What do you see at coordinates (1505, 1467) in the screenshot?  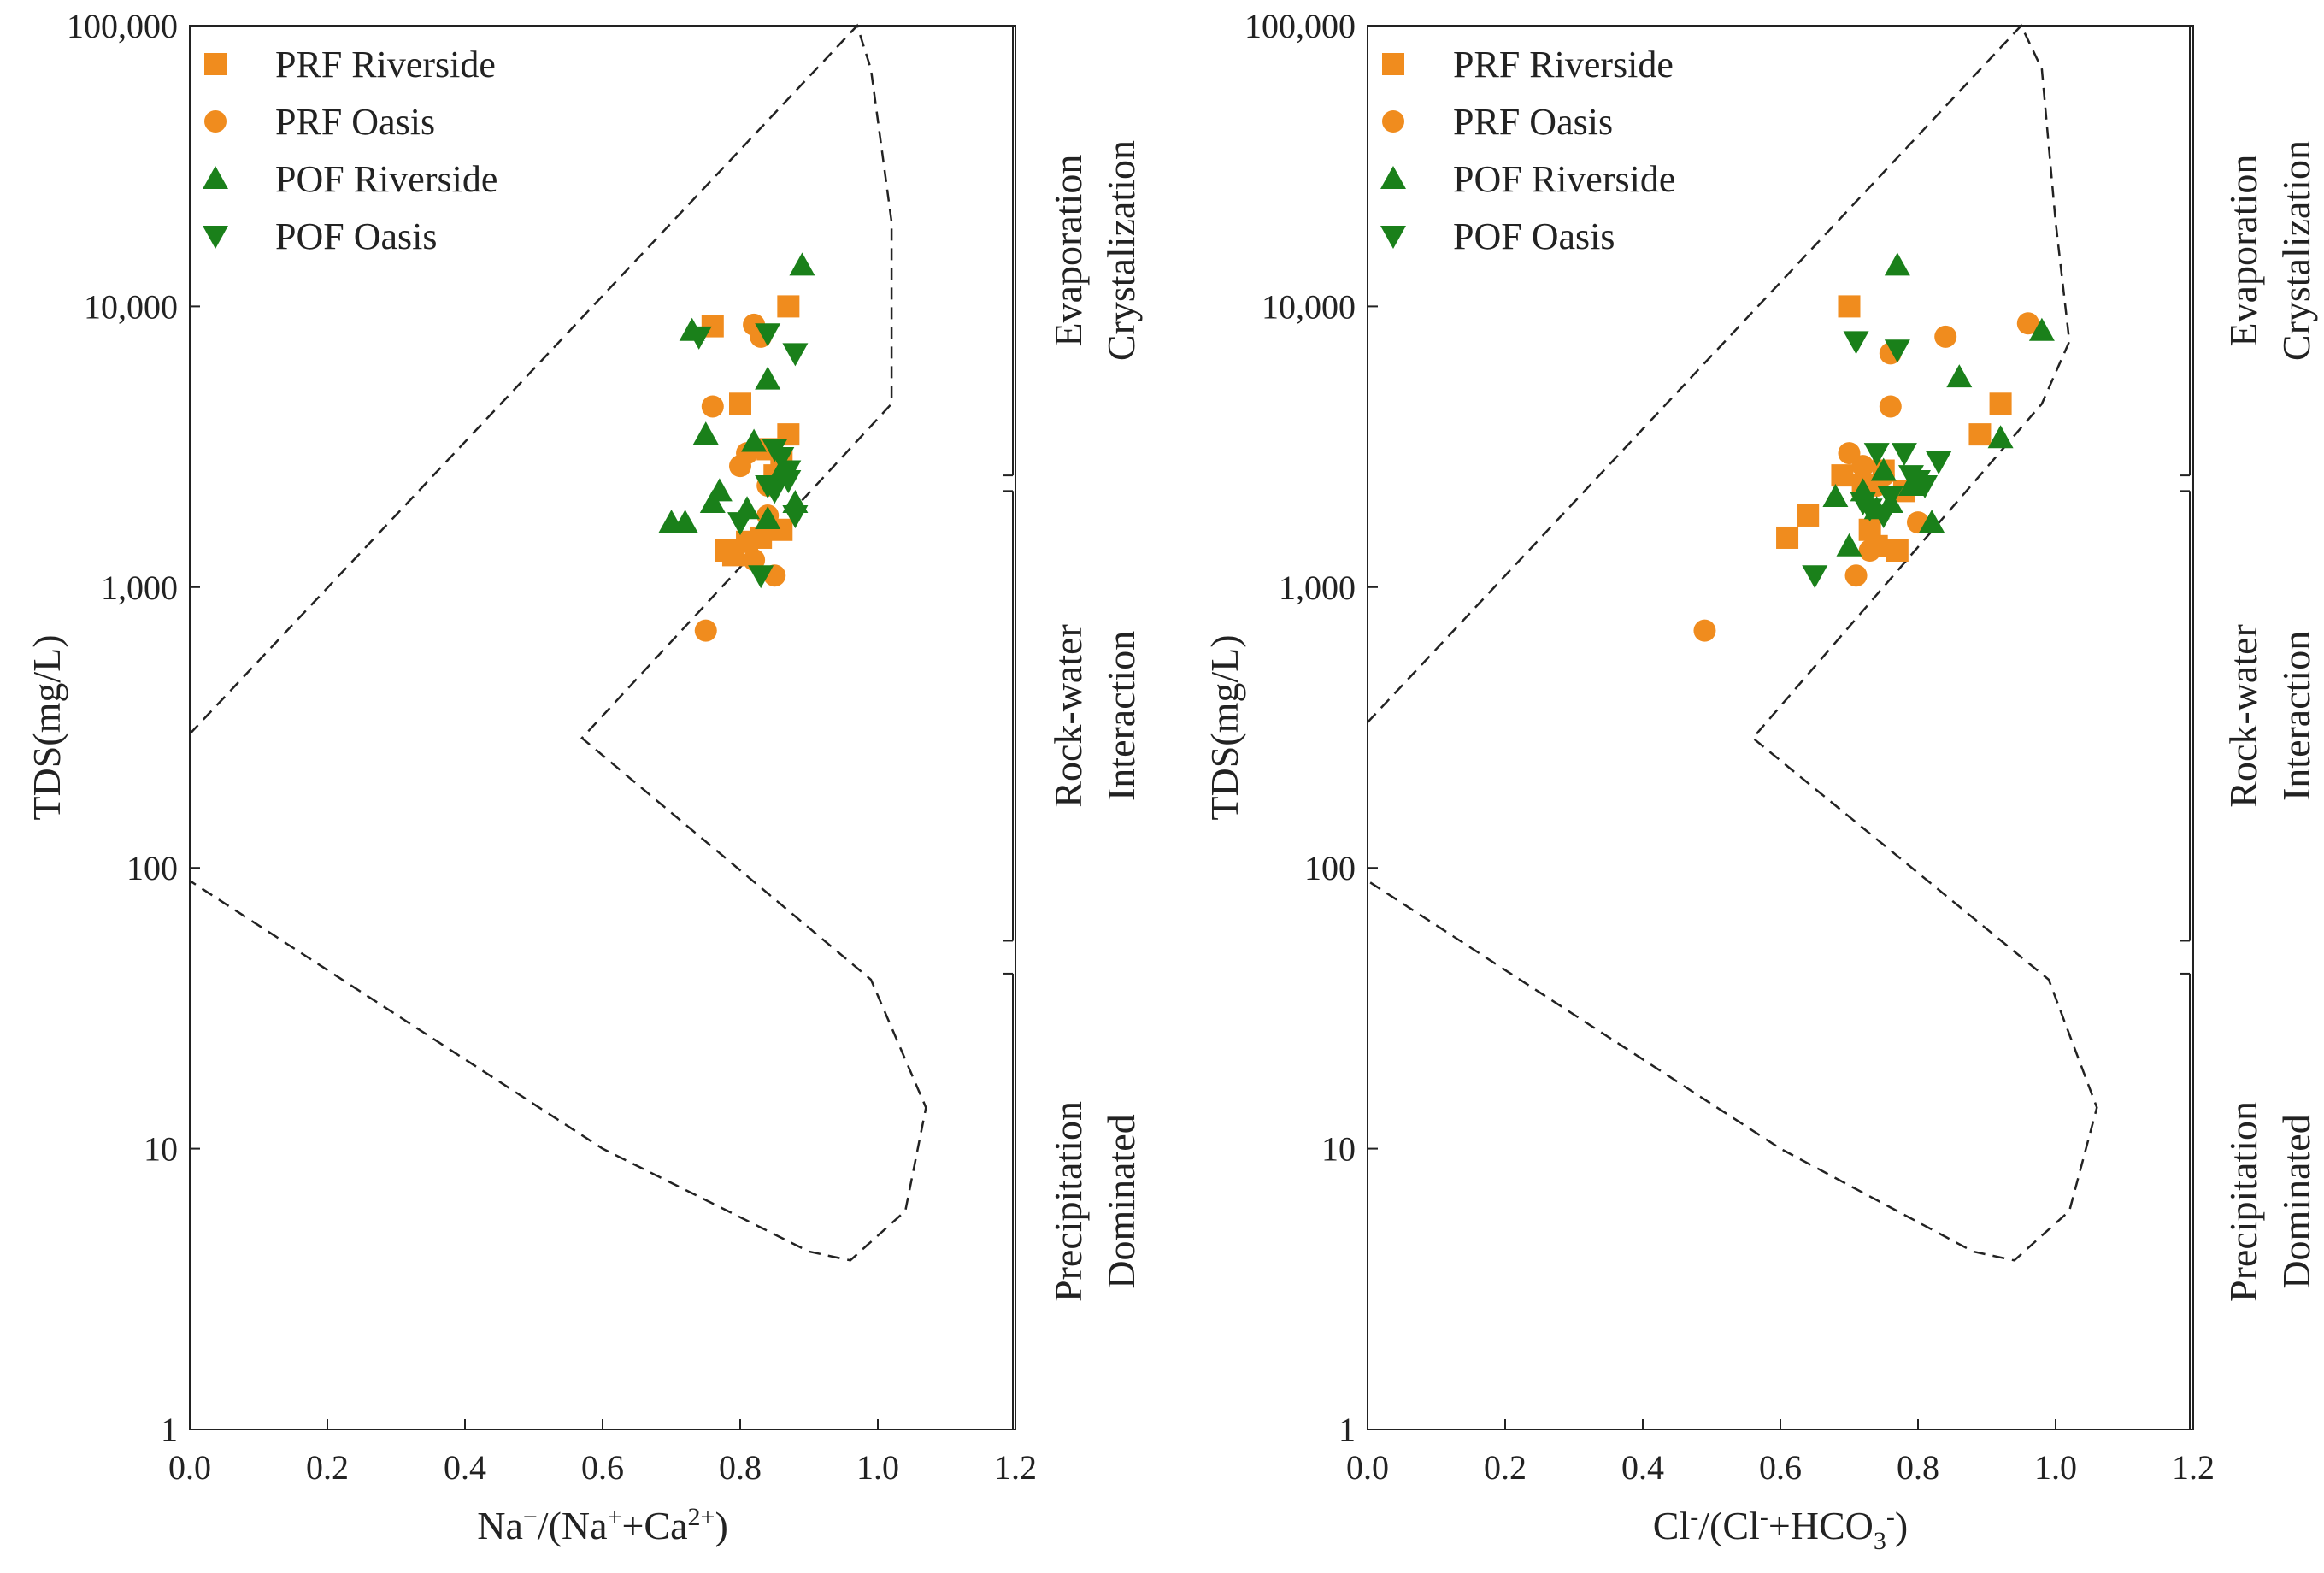 I see `x-tick-label: 0.2` at bounding box center [1505, 1467].